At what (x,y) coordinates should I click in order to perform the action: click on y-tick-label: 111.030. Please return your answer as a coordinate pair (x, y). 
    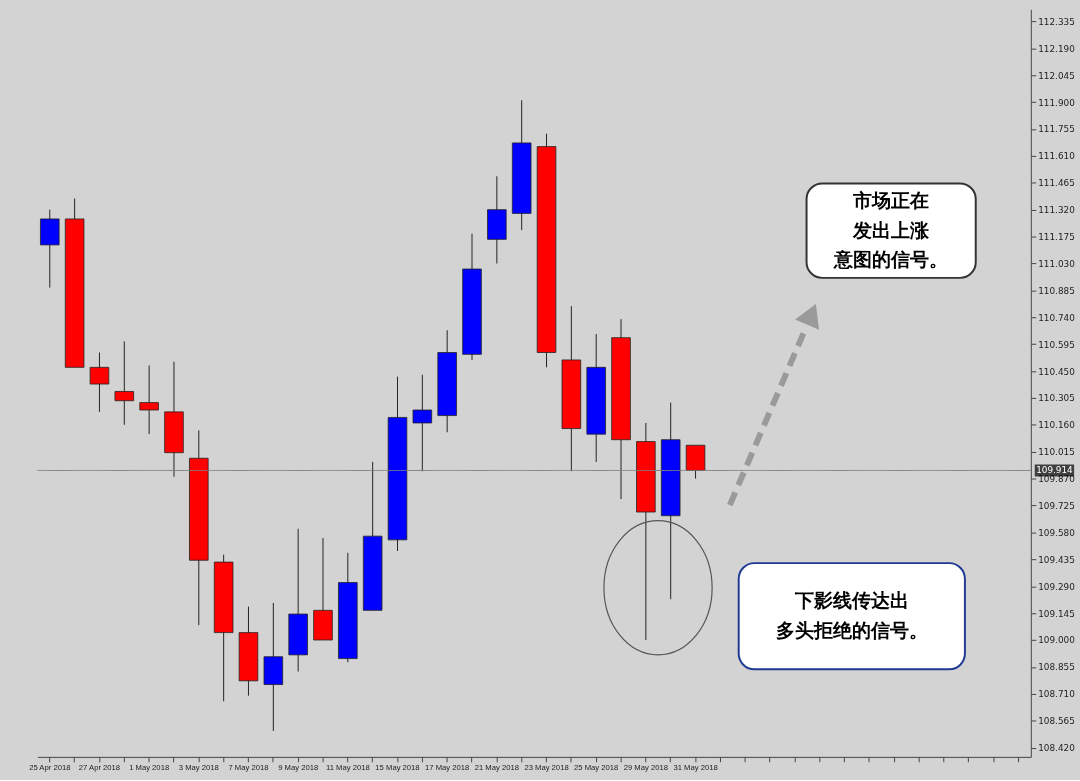
    Looking at the image, I should click on (1057, 263).